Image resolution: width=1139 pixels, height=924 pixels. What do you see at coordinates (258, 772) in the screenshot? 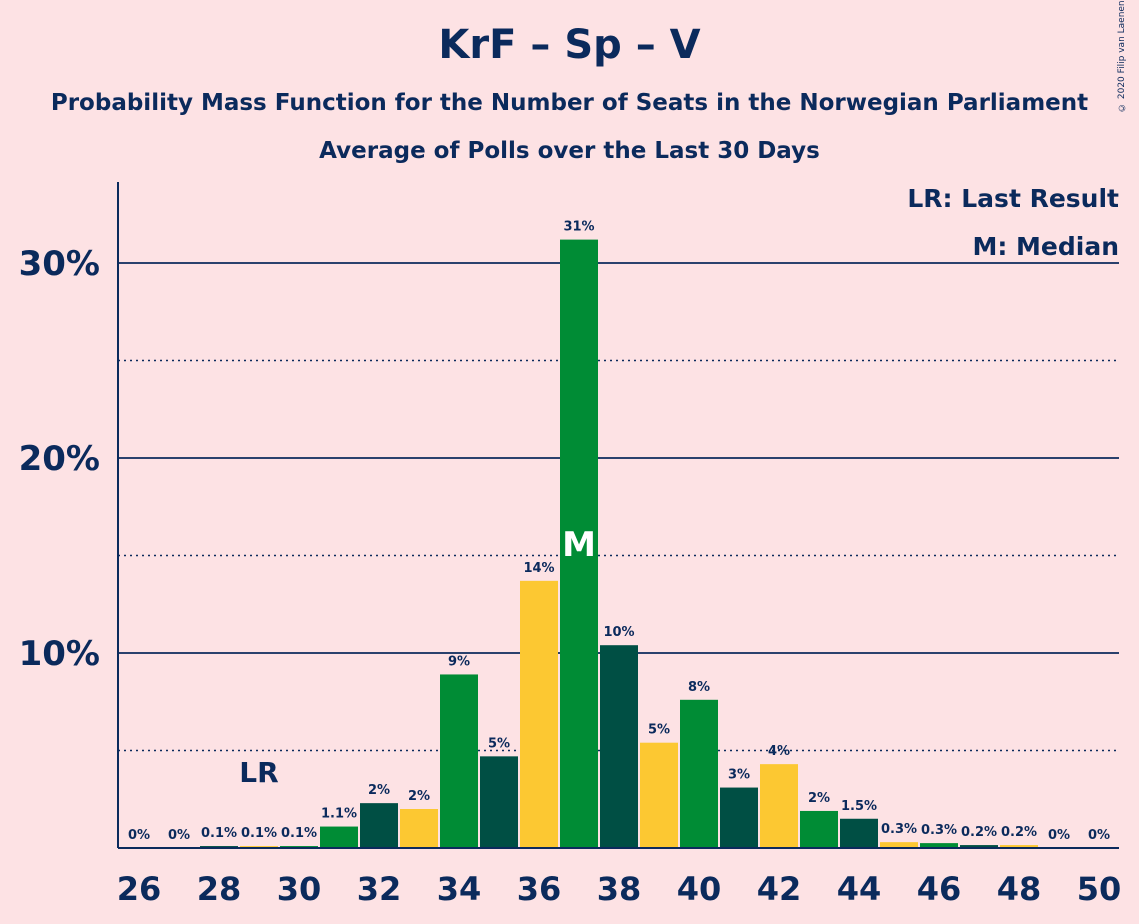
I see `last-result-marker: LR` at bounding box center [258, 772].